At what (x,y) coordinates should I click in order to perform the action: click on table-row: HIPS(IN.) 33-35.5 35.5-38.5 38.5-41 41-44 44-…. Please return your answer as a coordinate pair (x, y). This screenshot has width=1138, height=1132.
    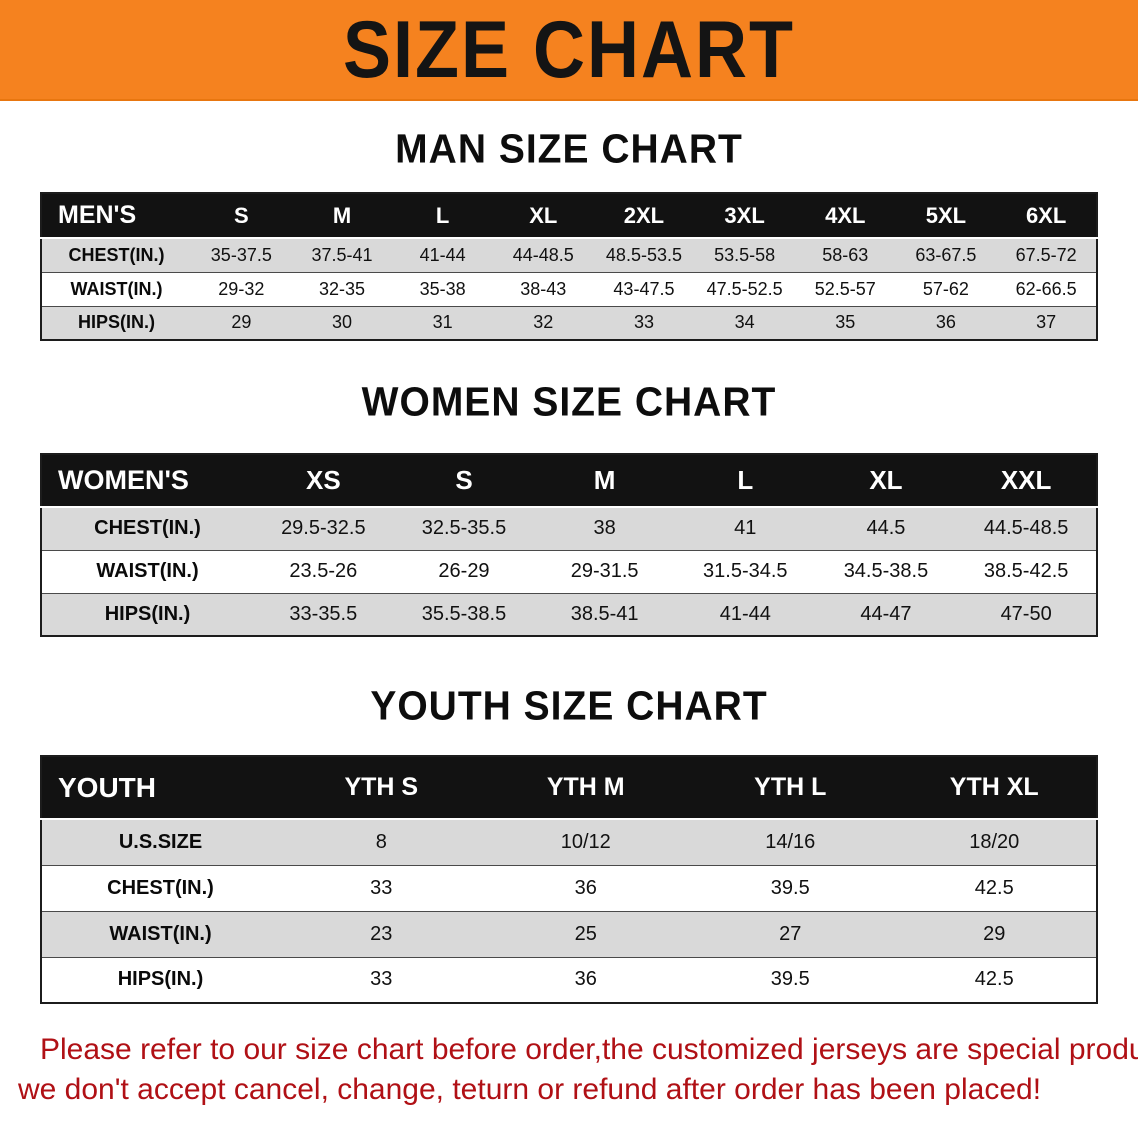
    Looking at the image, I should click on (569, 614).